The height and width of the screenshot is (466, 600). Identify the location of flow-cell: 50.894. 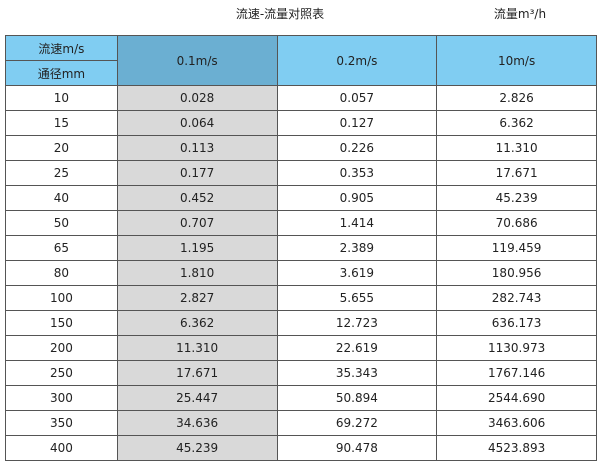
(357, 398).